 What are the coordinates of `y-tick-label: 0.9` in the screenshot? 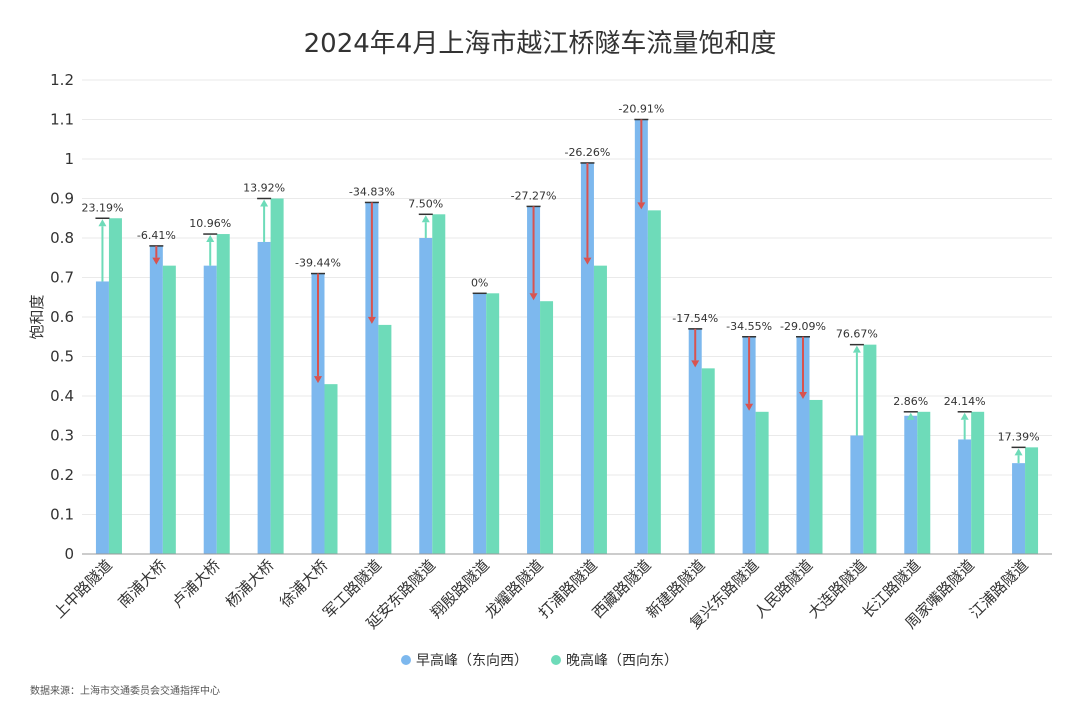 It's located at (62, 199).